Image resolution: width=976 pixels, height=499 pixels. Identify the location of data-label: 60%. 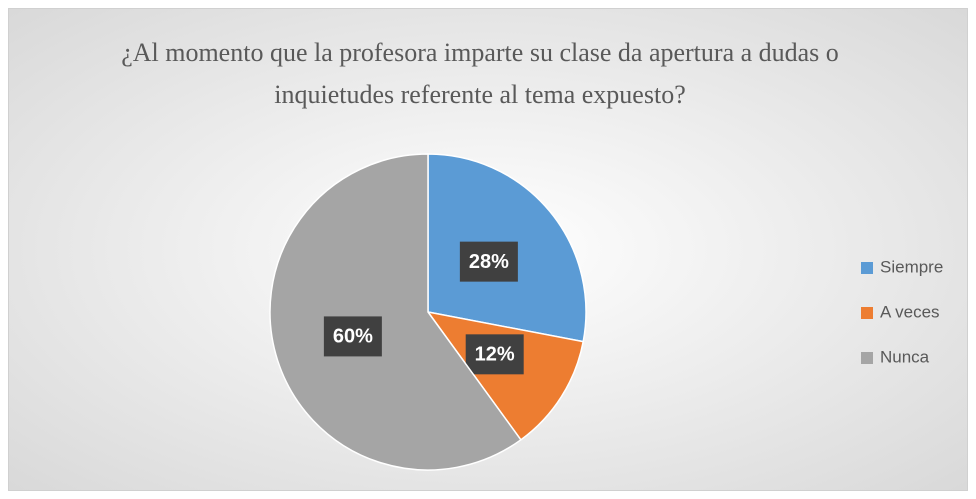
(353, 337).